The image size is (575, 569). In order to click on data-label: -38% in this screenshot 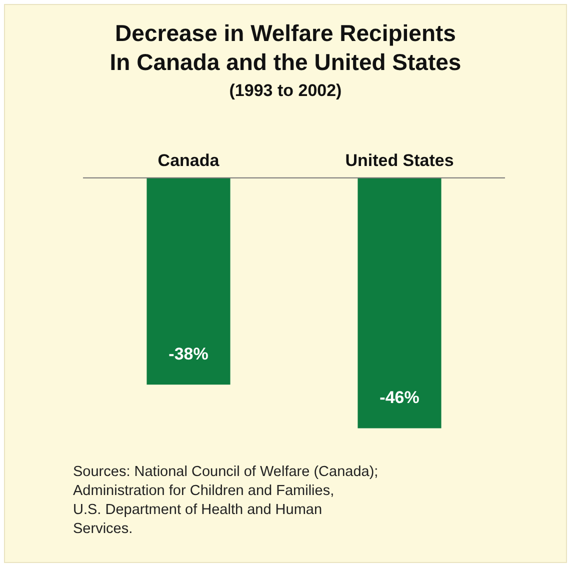, I will do `click(188, 354)`.